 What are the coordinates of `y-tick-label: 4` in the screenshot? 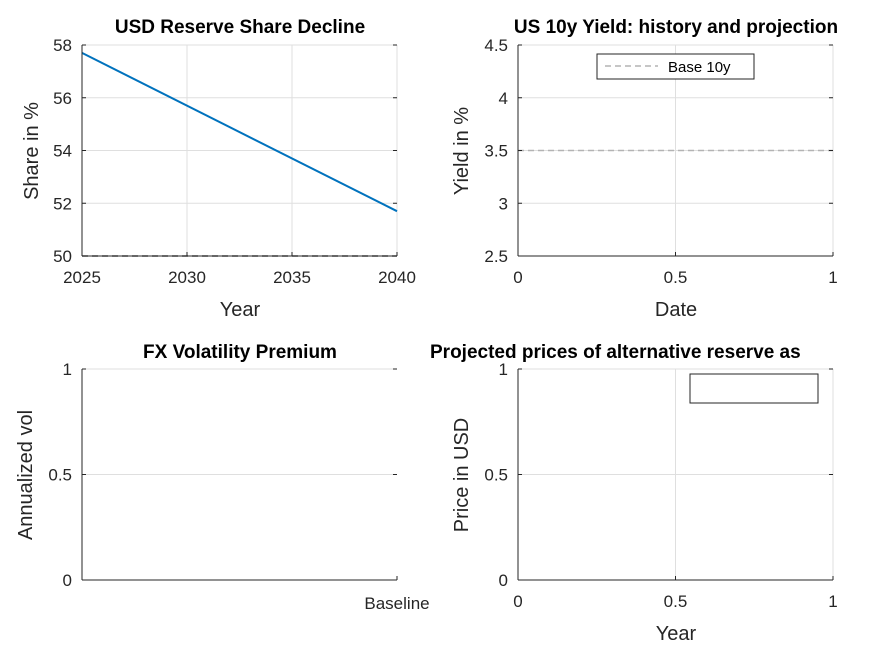 It's located at (503, 98).